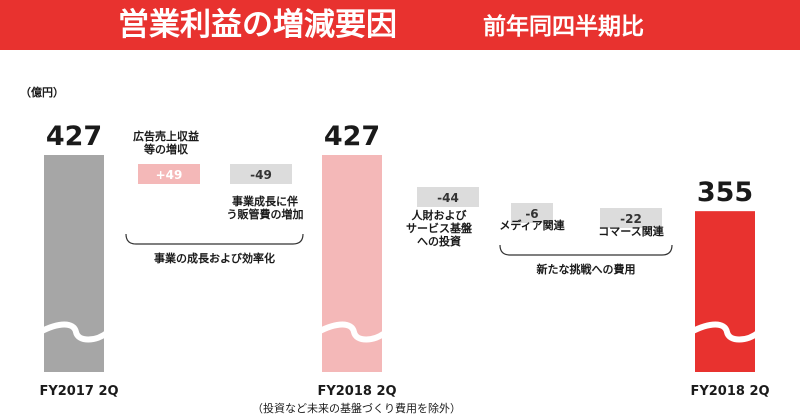  Describe the element at coordinates (214, 258) in the screenshot. I see `bracket-label: 事業の成長および効率化` at that location.